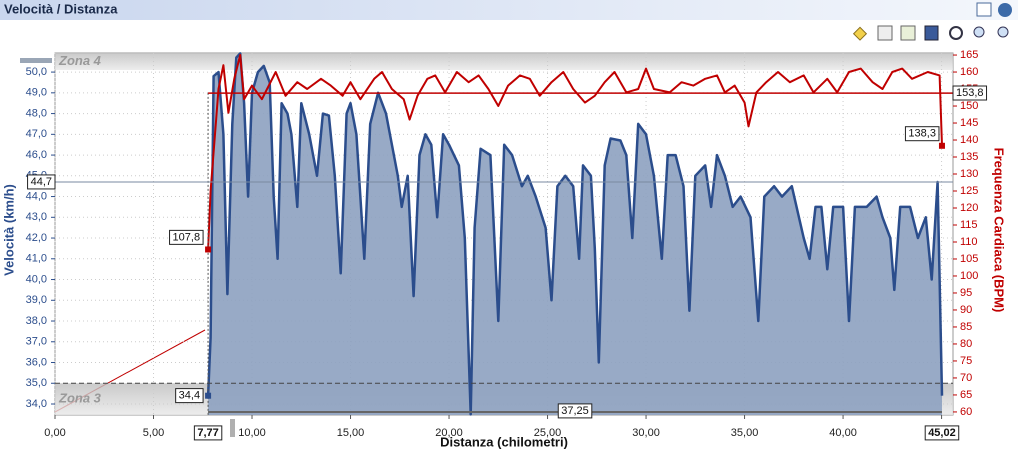 This screenshot has width=1018, height=451. What do you see at coordinates (969, 157) in the screenshot?
I see `y2-tick-label: 135` at bounding box center [969, 157].